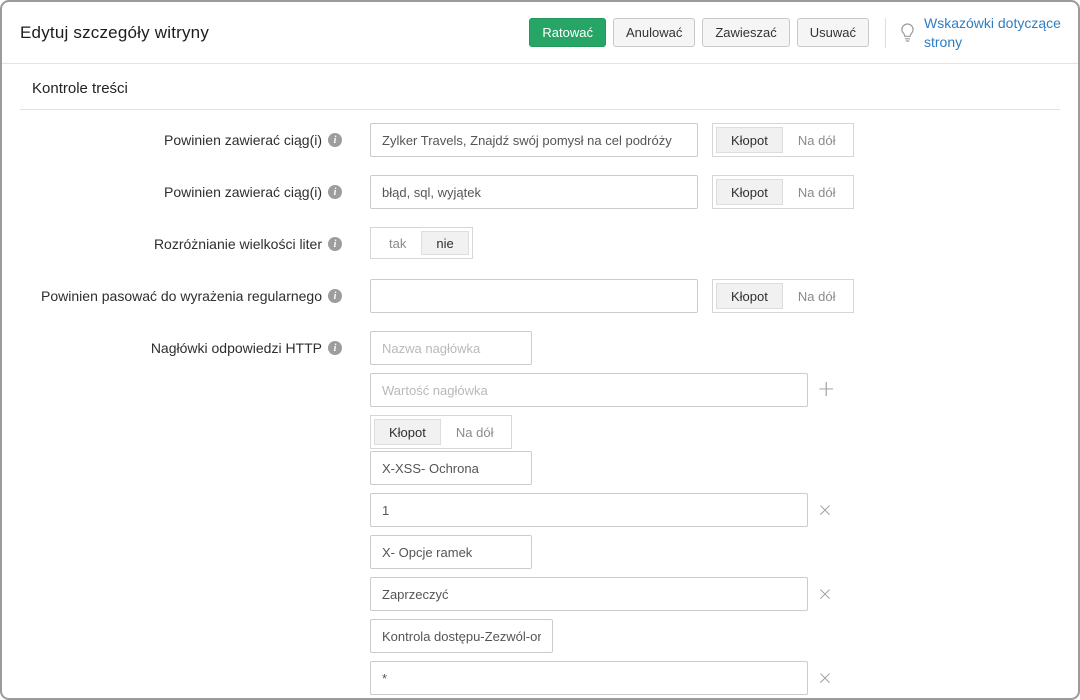  Describe the element at coordinates (80, 88) in the screenshot. I see `section-title: Kontrole treści` at that location.